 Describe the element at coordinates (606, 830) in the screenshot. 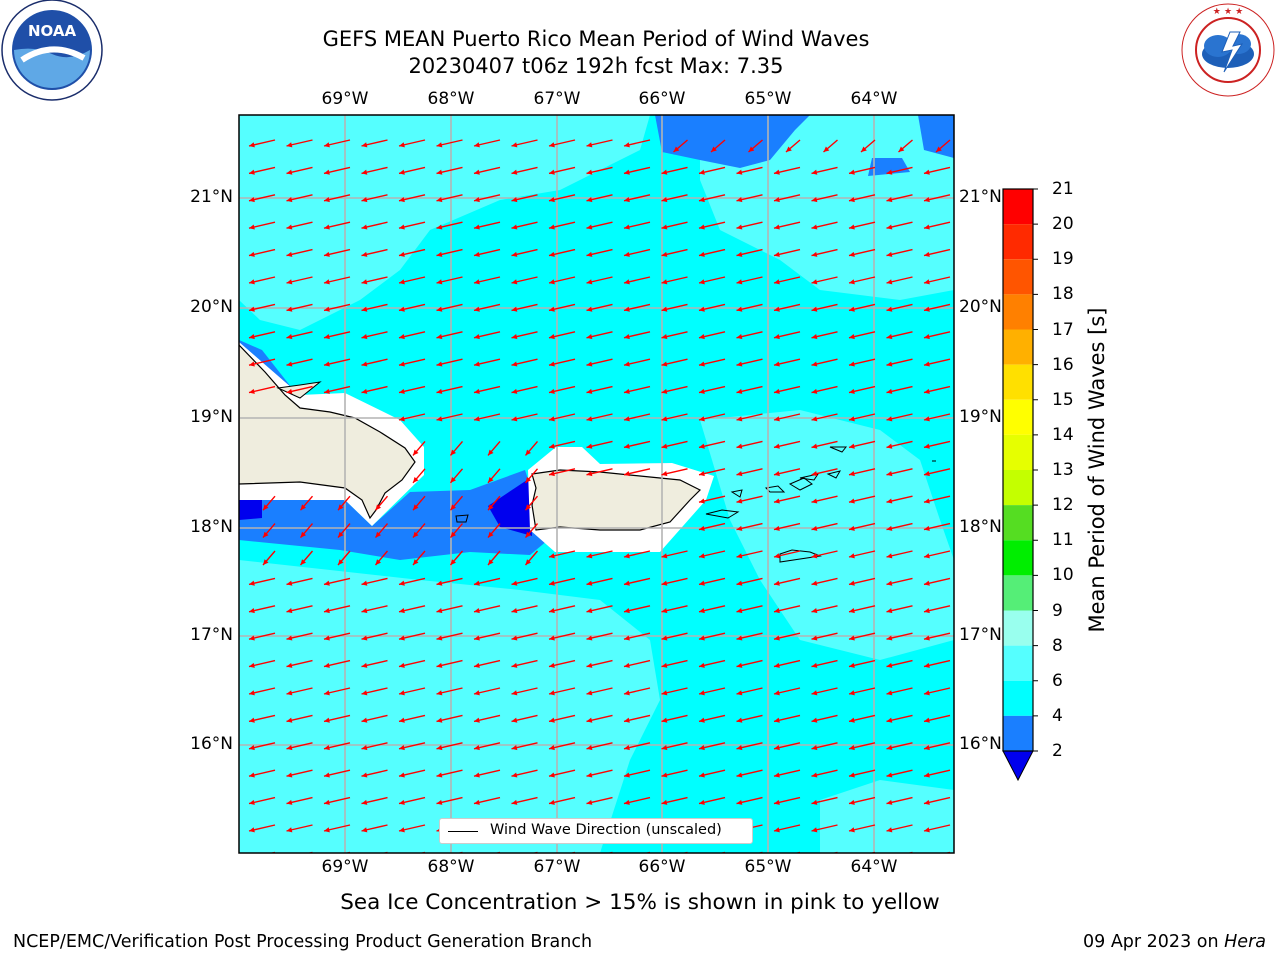

I see `legend-label: Wind Wave Direction (unscaled)` at that location.